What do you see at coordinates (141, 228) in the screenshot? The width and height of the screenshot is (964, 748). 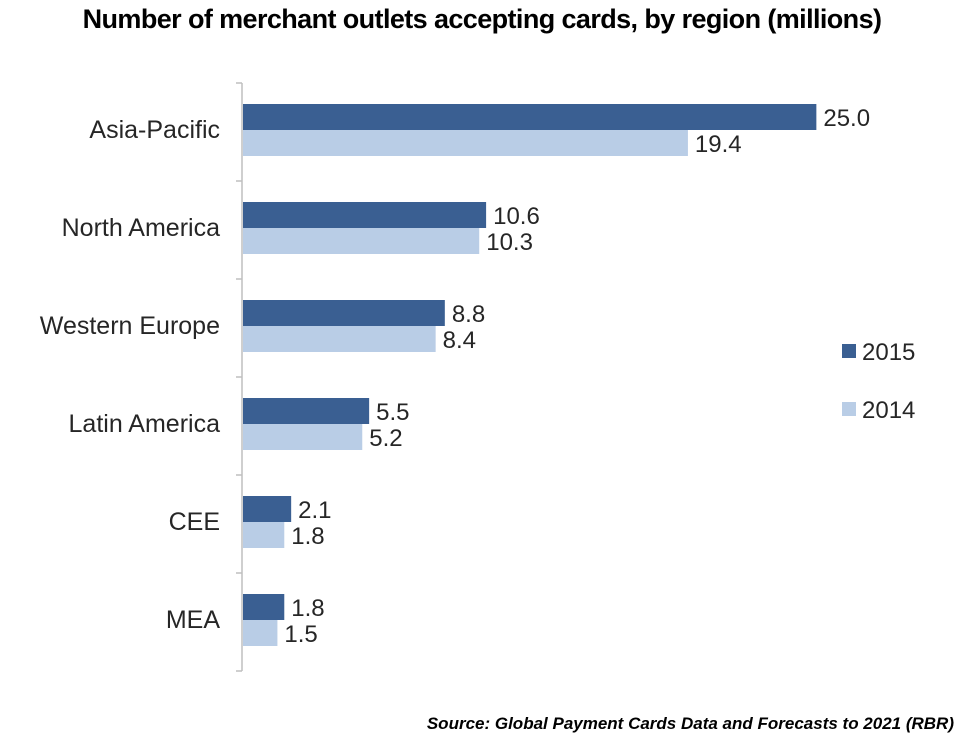 I see `category-label: North America` at bounding box center [141, 228].